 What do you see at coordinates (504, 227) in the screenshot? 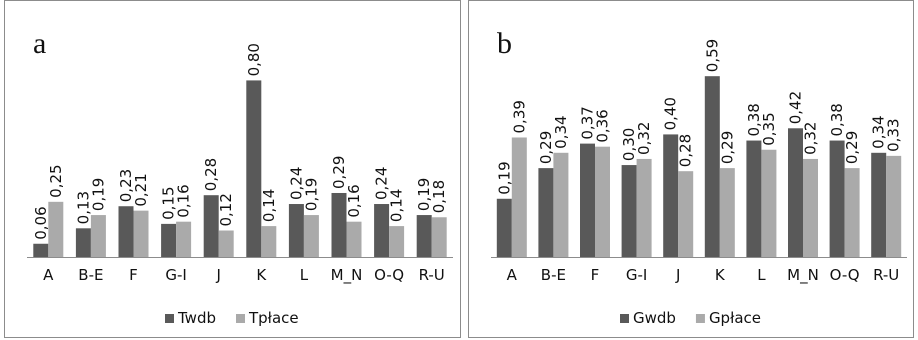
I see `bar-Gwdb-A` at bounding box center [504, 227].